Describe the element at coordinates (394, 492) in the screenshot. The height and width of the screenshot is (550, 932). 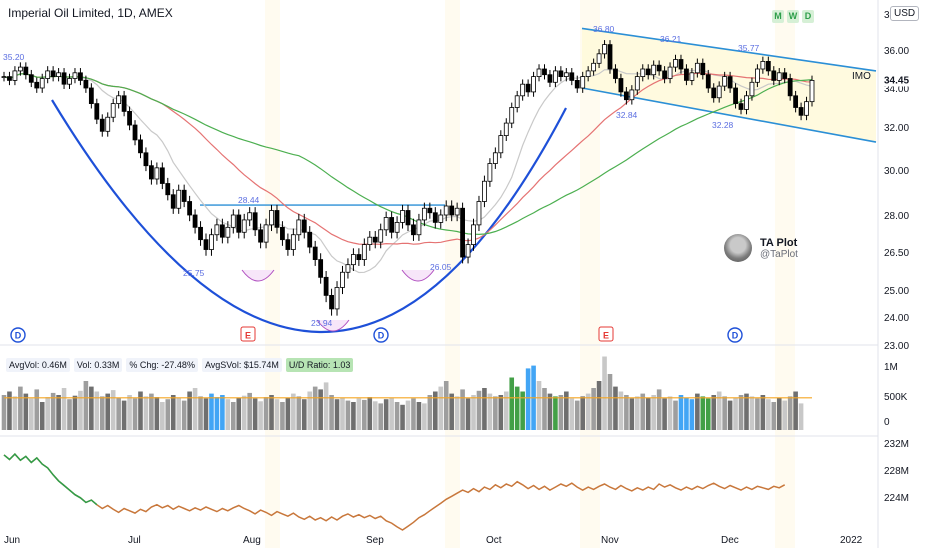
I see `indicator-pane` at that location.